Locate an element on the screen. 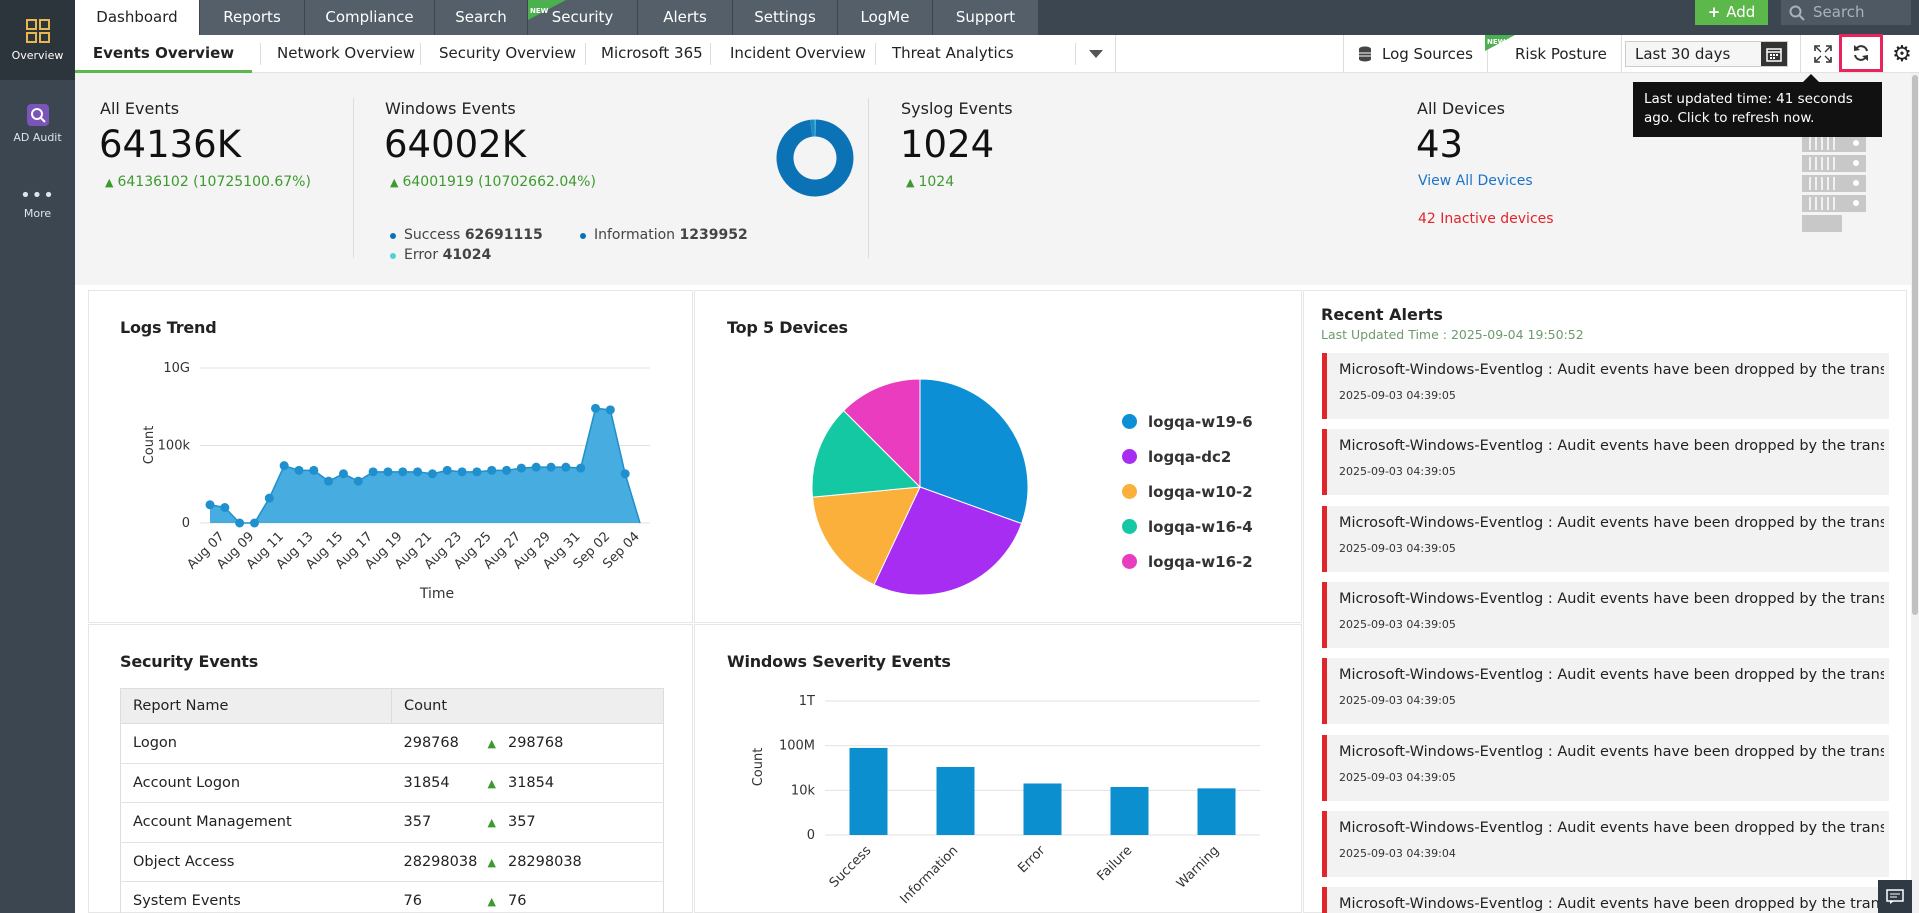  bar-Warning is located at coordinates (1216, 811).